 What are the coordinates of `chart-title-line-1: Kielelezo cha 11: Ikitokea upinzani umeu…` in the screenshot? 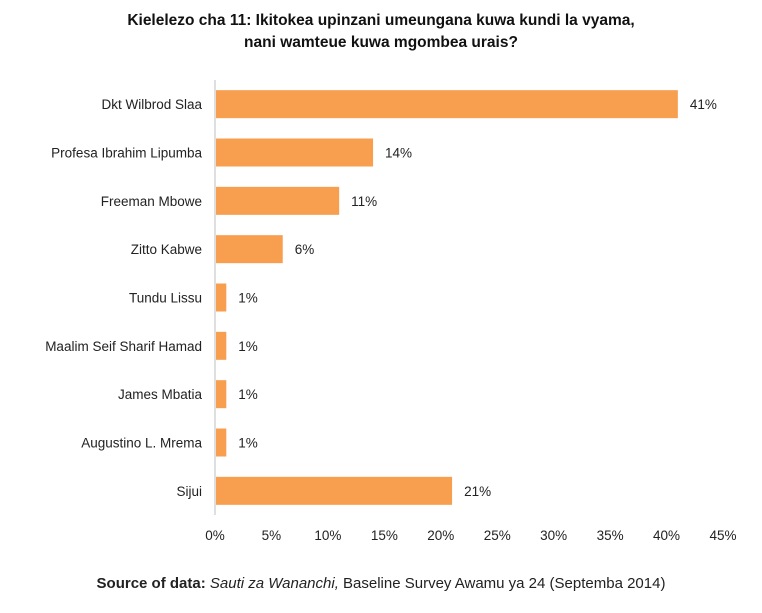 It's located at (381, 20).